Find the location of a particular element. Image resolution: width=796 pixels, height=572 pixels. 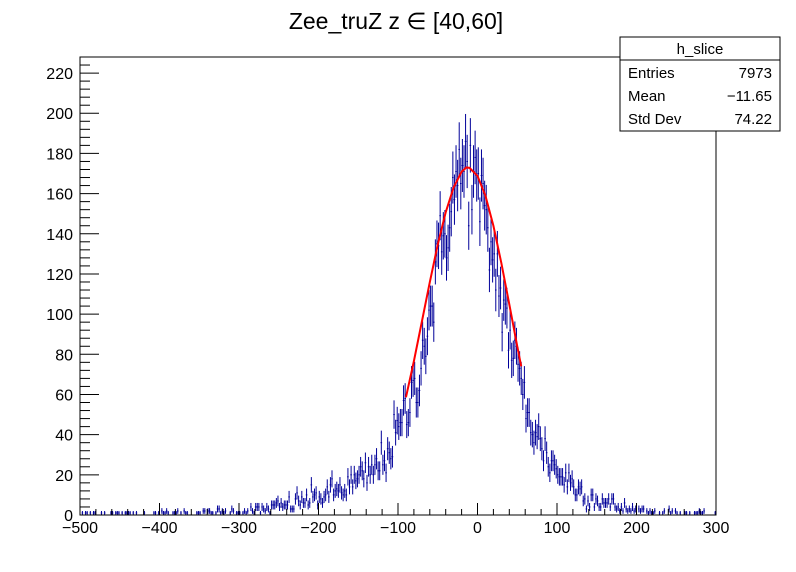

y-tick-label: 140 is located at coordinates (59, 235).